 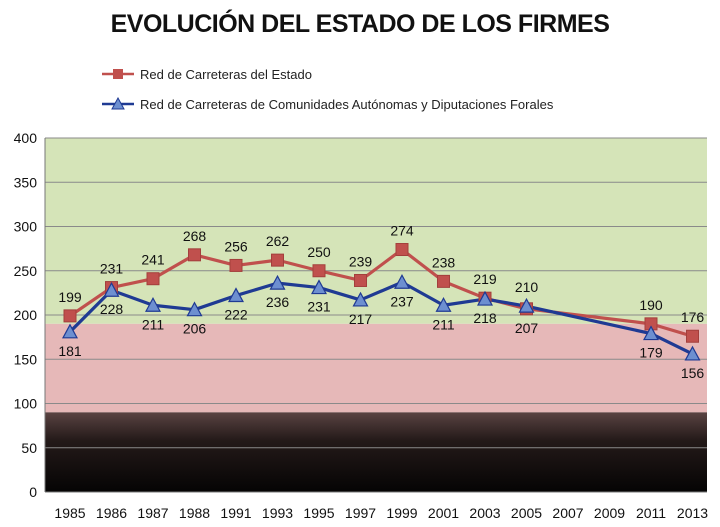 I want to click on x-tick-label: 2005, so click(x=526, y=513).